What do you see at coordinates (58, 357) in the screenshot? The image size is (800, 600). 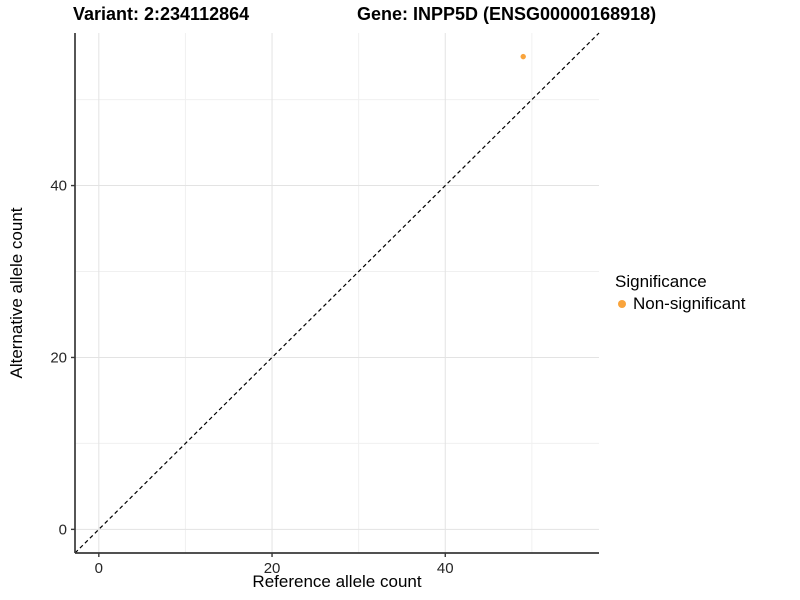 I see `y-tick-label: 20` at bounding box center [58, 357].